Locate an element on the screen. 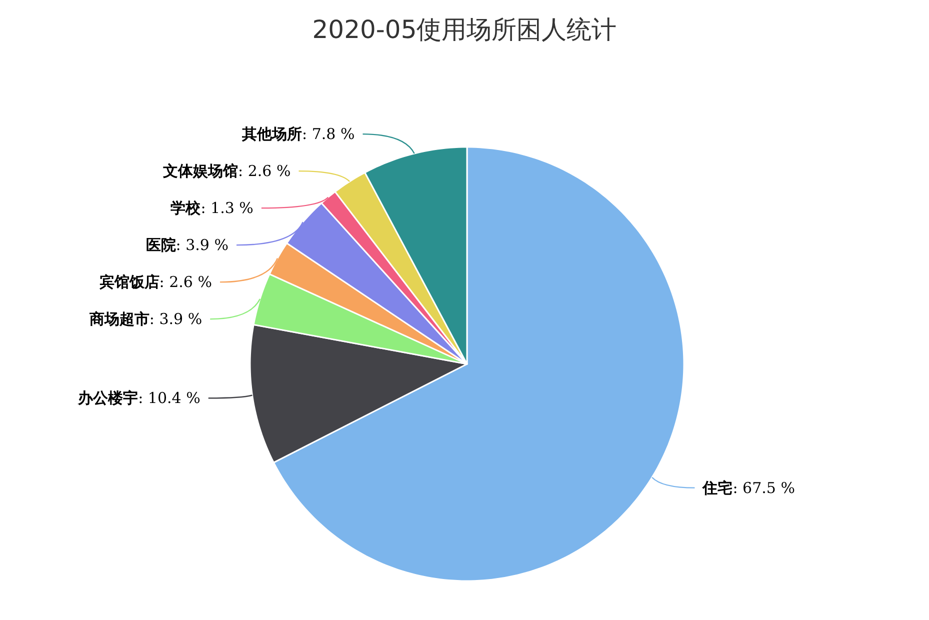  slice-label: 学校 is located at coordinates (186, 208).